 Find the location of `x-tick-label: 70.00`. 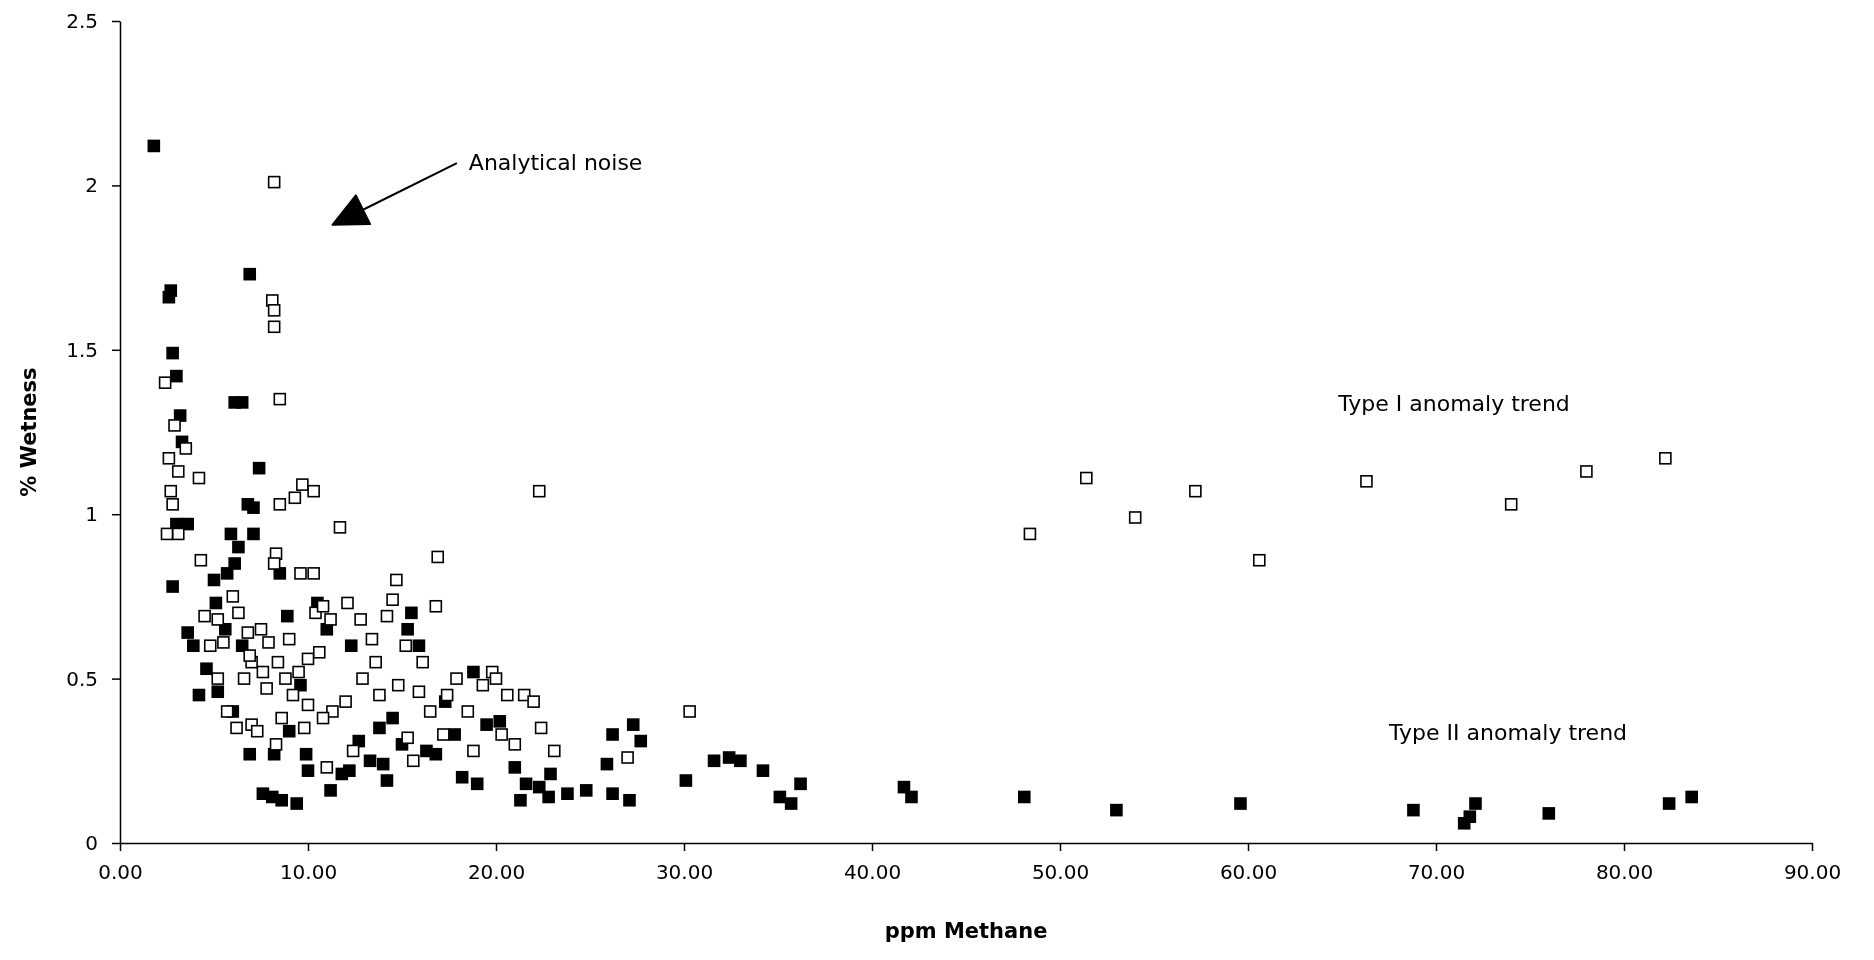

x-tick-label: 70.00 is located at coordinates (1436, 872).